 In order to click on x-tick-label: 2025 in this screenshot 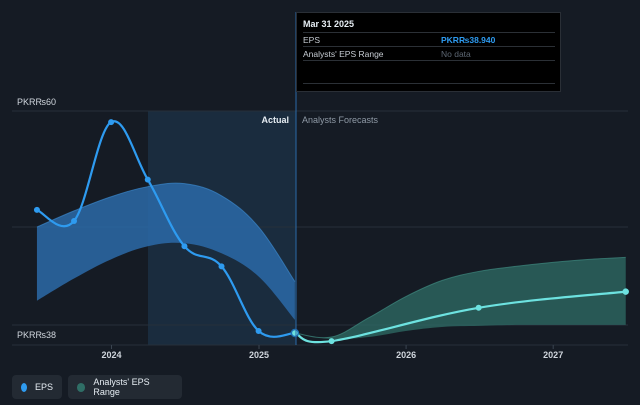, I will do `click(259, 355)`.